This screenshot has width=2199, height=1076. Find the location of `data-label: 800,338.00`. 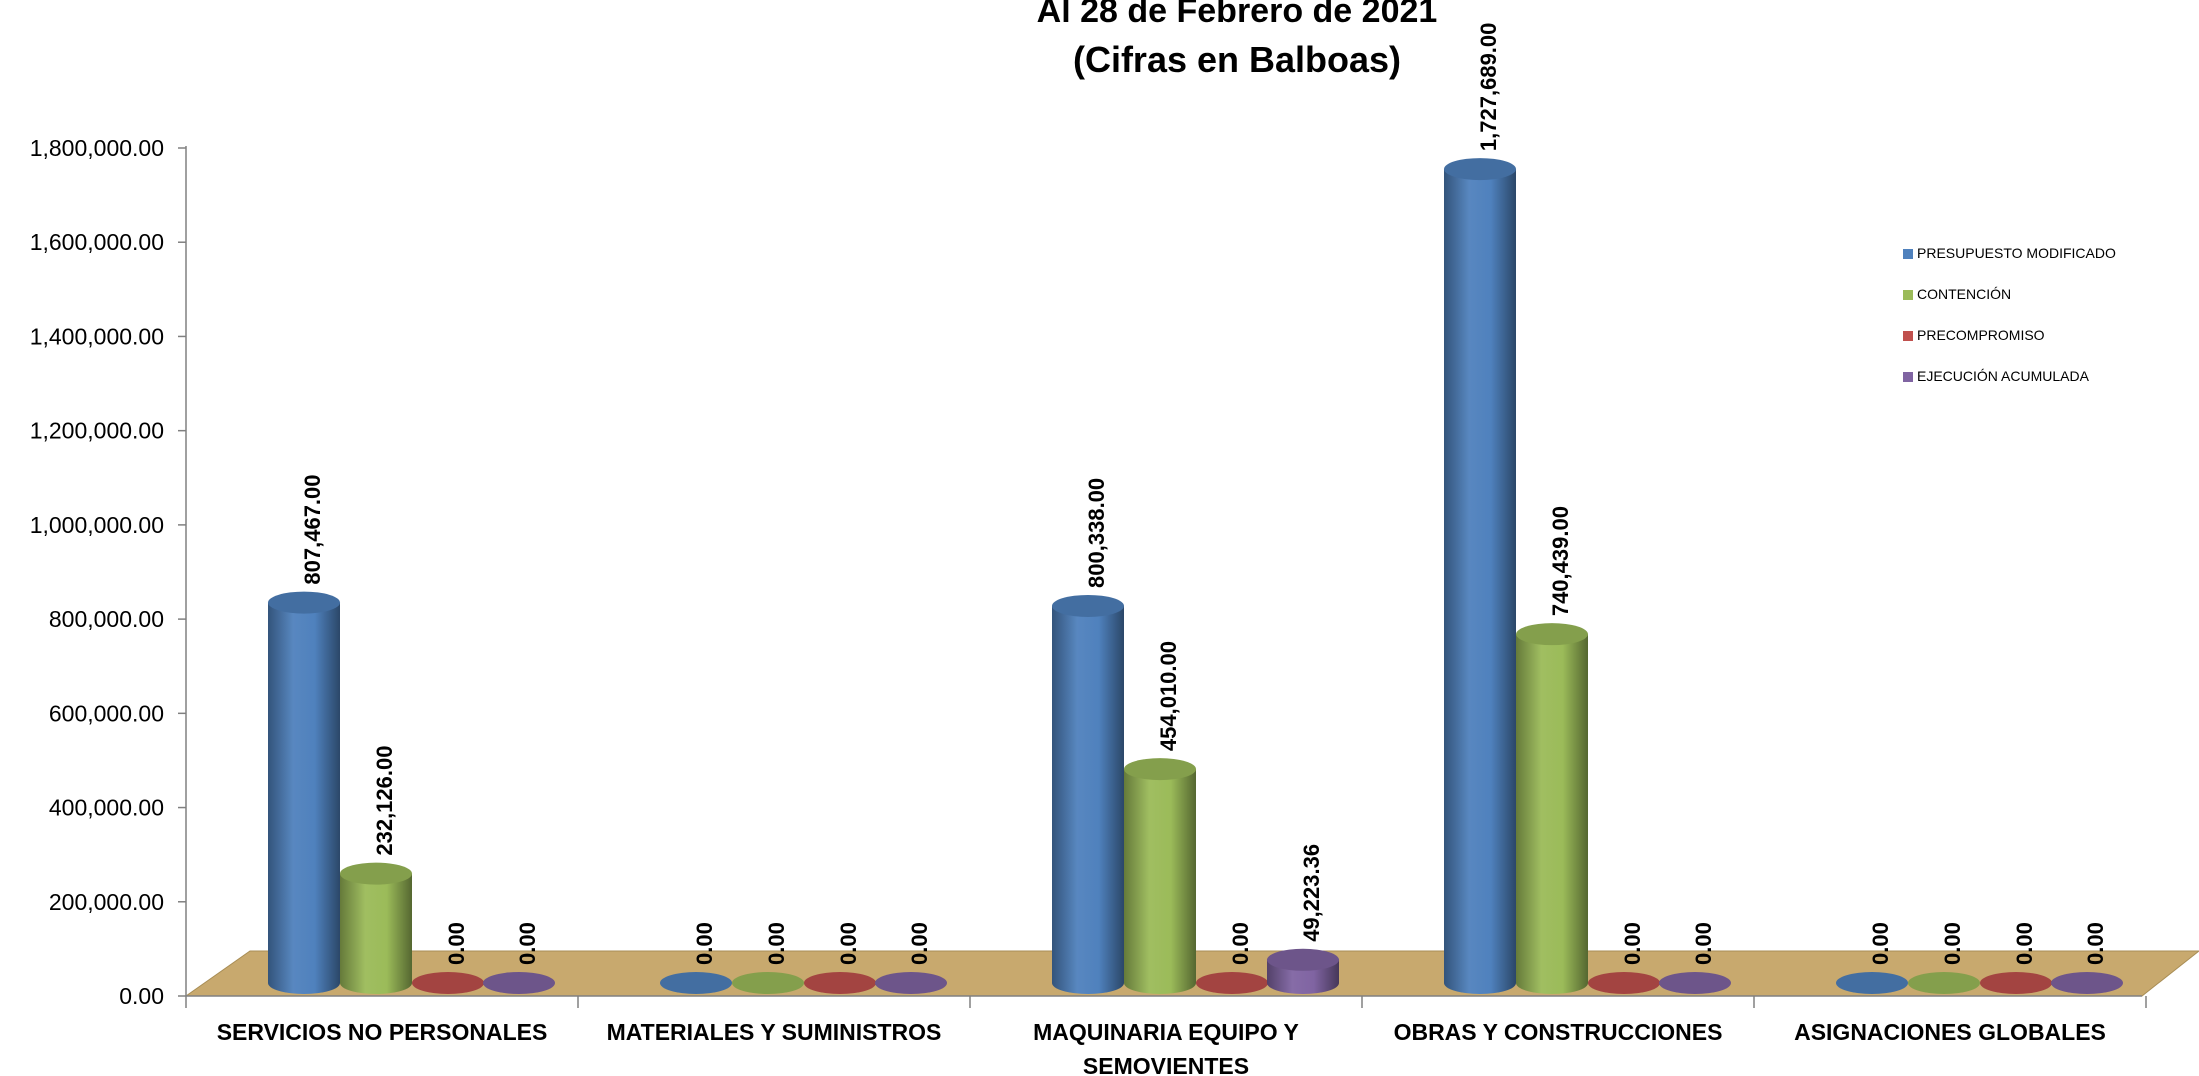

data-label: 800,338.00 is located at coordinates (1096, 533).